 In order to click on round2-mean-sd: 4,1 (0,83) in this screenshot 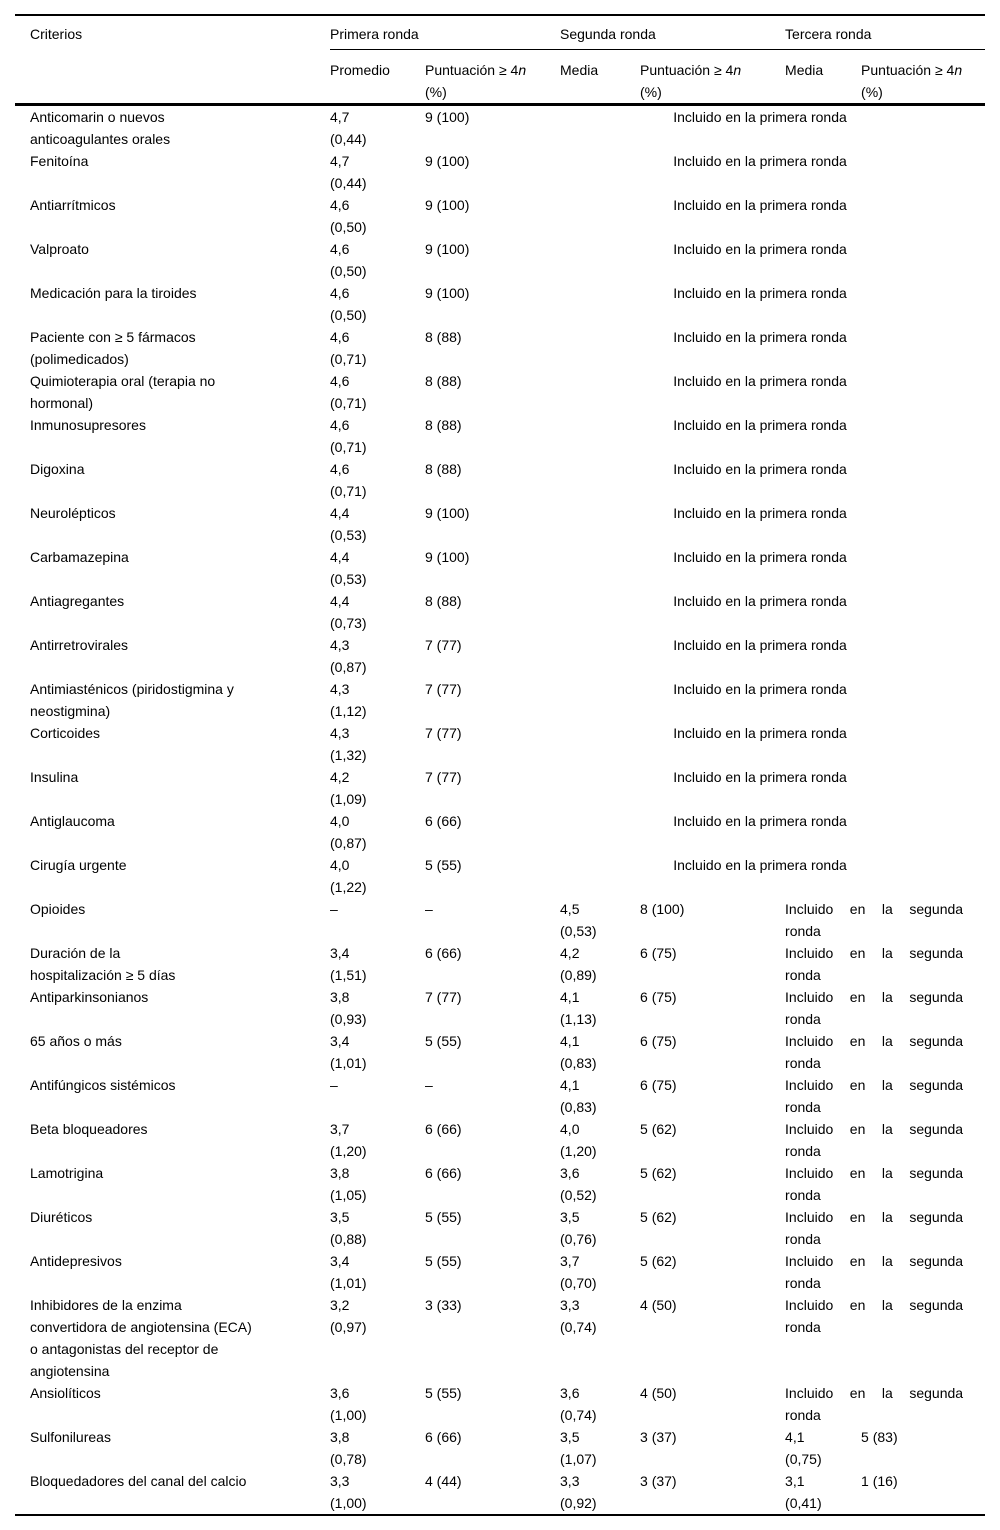, I will do `click(600, 1096)`.